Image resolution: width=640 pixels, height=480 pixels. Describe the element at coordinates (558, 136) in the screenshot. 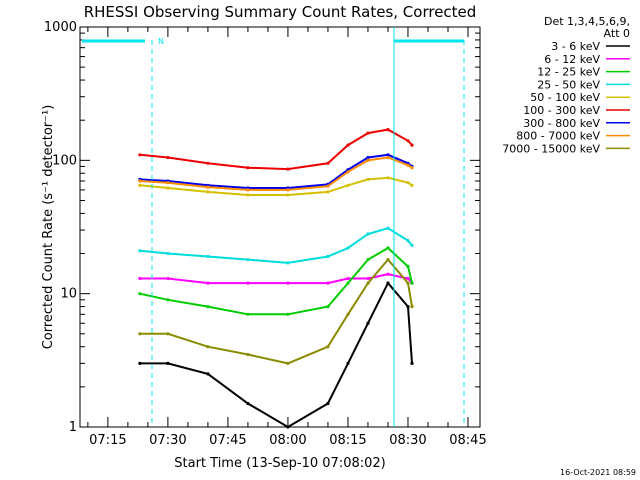

I see `legend-label: 800 - 7000 keV` at that location.